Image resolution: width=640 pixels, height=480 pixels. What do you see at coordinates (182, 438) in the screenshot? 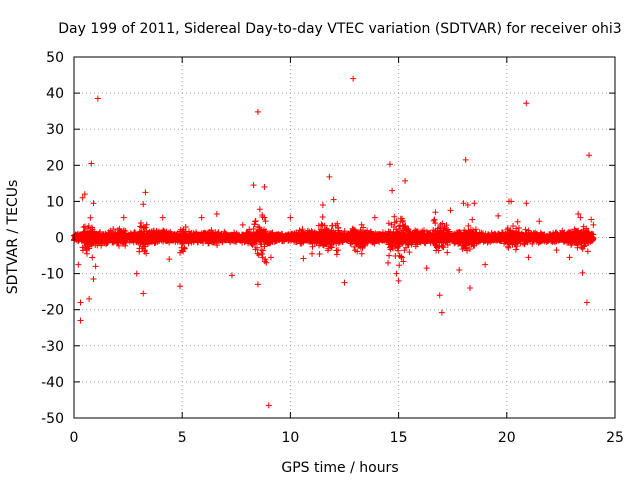
I see `x-tick-label: 5` at bounding box center [182, 438].